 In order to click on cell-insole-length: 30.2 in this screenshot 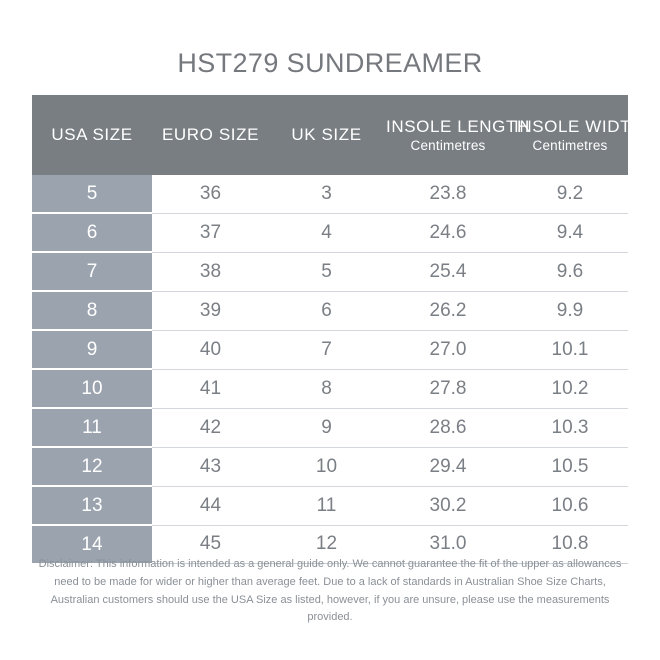, I will do `click(448, 506)`.